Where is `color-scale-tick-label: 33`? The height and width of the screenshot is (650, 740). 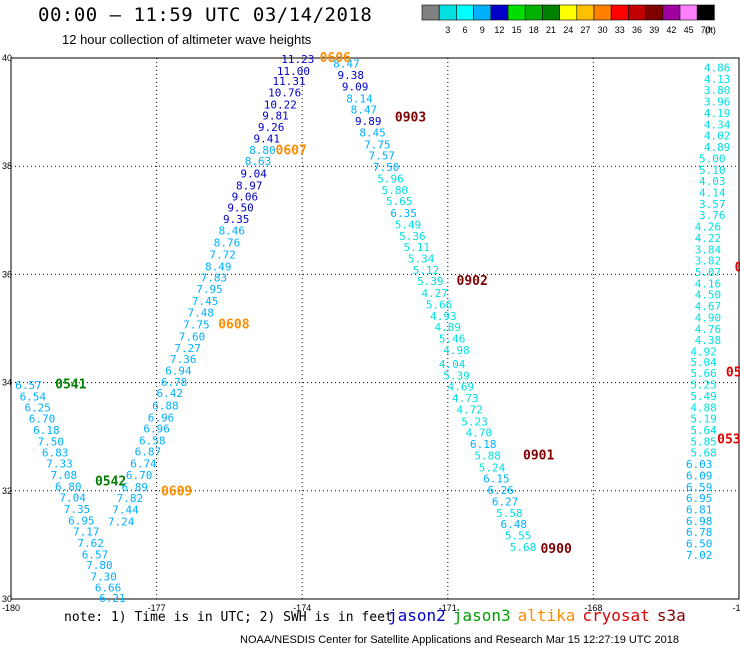
color-scale-tick-label: 33 is located at coordinates (620, 30).